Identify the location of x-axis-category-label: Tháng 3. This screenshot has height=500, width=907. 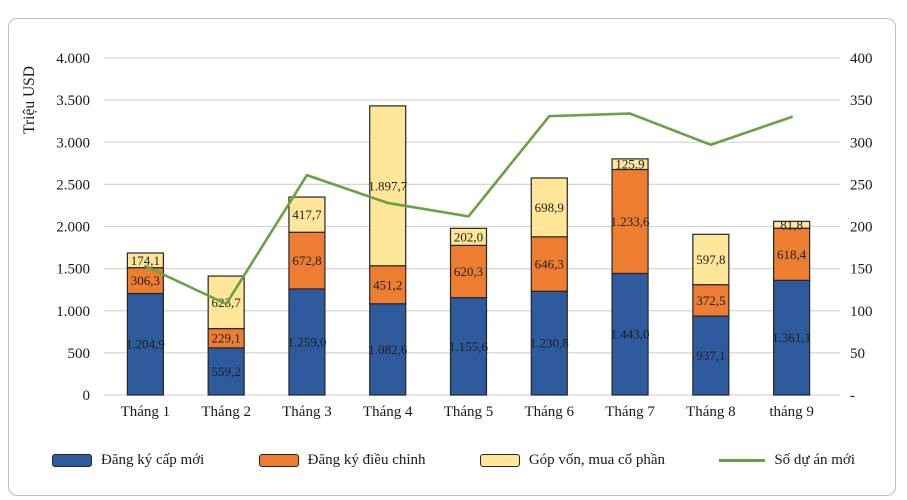
(307, 412).